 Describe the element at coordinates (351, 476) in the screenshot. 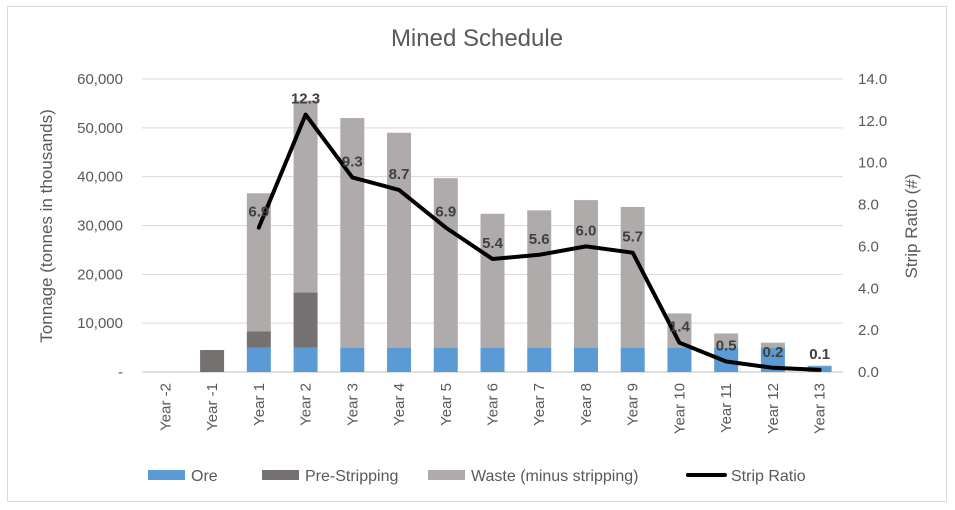

I see `legend-label: Pre-Stripping` at that location.